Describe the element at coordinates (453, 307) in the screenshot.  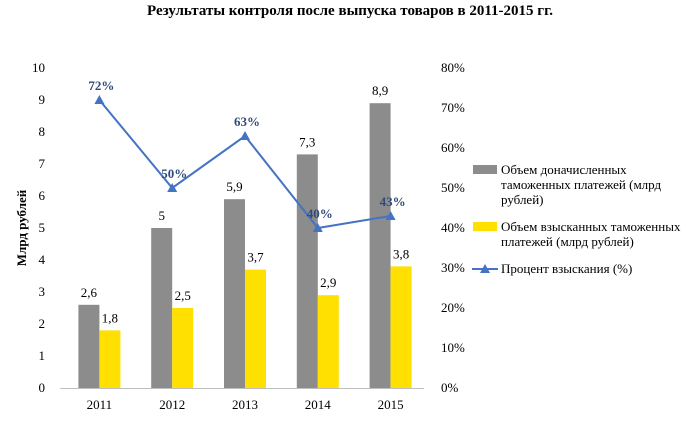
I see `y2-tick-label: 20%` at that location.